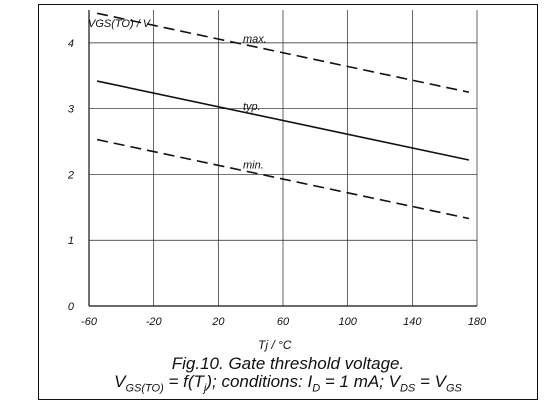 The height and width of the screenshot is (406, 544). Describe the element at coordinates (253, 166) in the screenshot. I see `series-label-min: min.` at that location.